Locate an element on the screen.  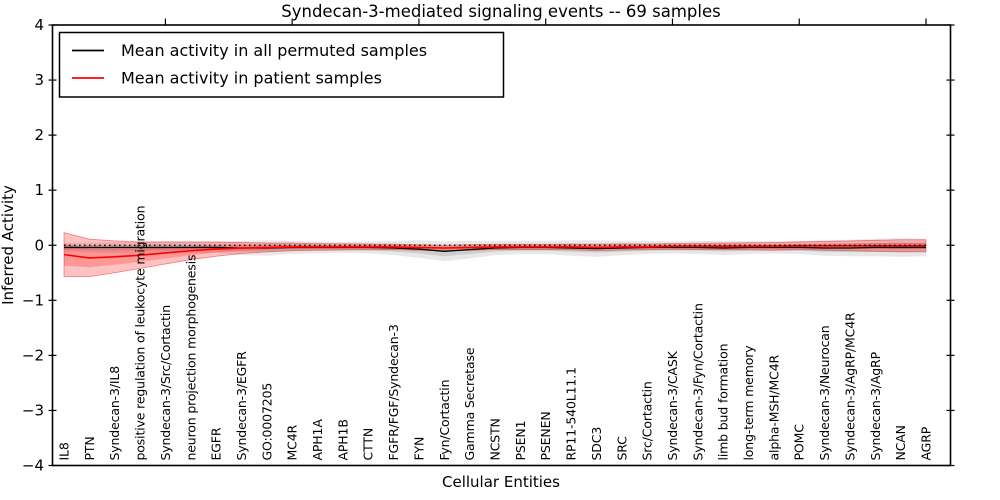
series-layer is located at coordinates (495, 255).